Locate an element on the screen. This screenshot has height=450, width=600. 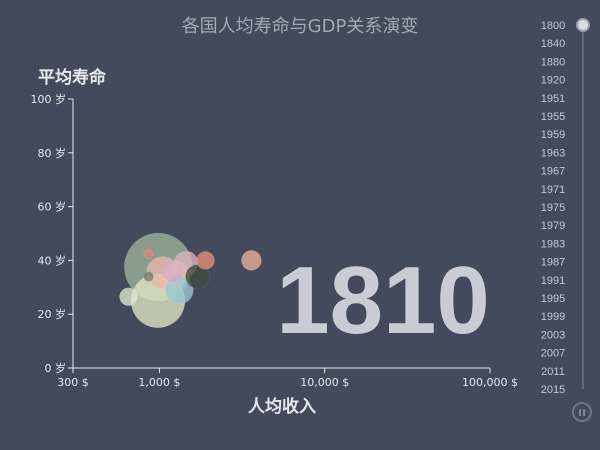
year-watermark: 1810 is located at coordinates (383, 300).